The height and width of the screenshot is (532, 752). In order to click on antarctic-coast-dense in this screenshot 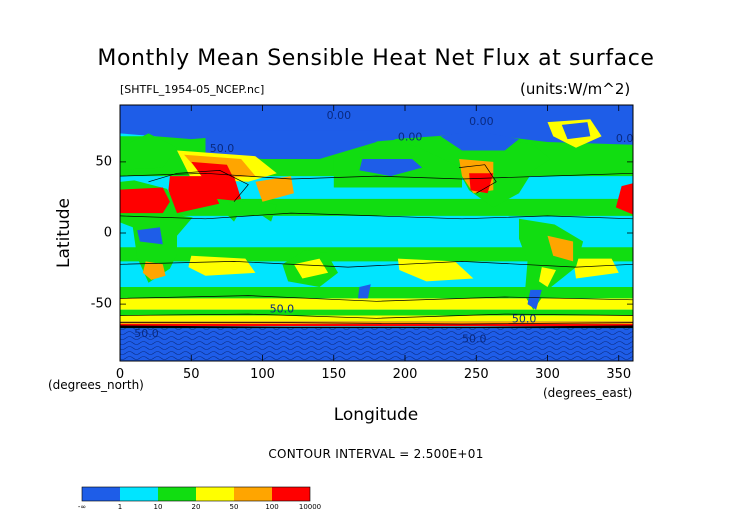, I will do `click(376, 327)`.